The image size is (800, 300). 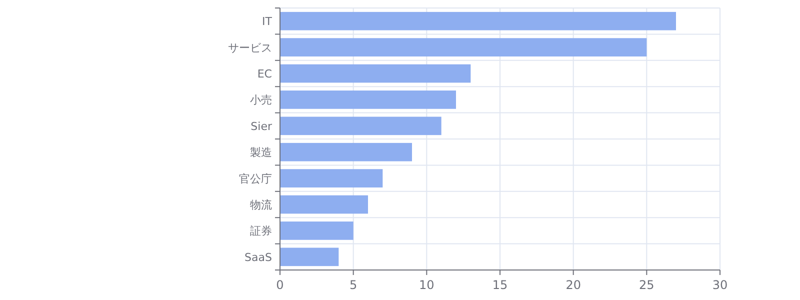 What do you see at coordinates (261, 231) in the screenshot?
I see `y-tick-label: 証券` at bounding box center [261, 231].